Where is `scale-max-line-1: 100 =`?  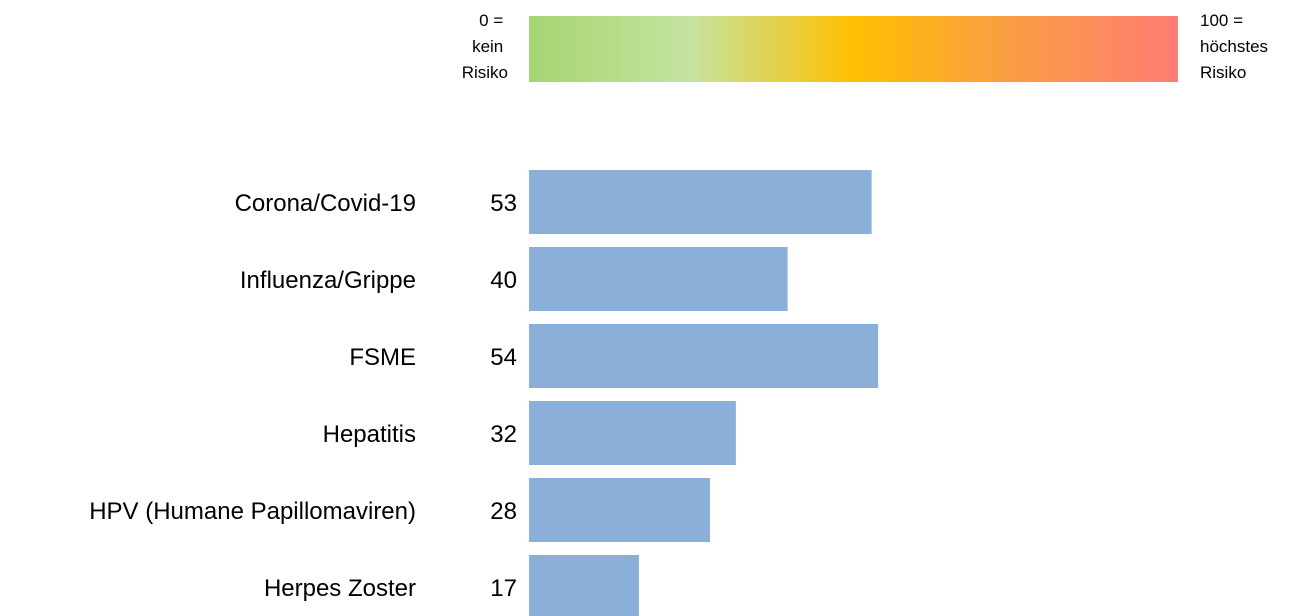 scale-max-line-1: 100 = is located at coordinates (1221, 20).